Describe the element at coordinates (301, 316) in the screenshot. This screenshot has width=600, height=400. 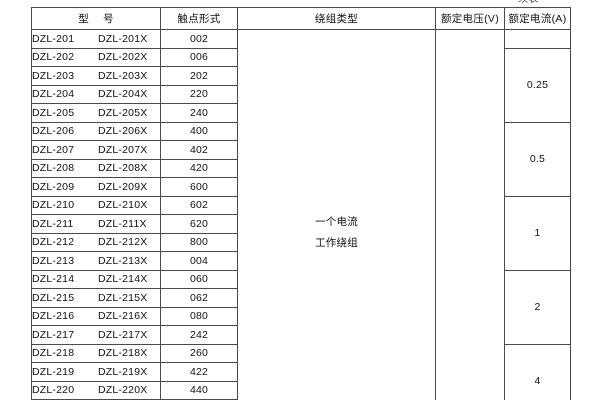
I see `table-row: DZL-216 DZL-216X 080` at that location.